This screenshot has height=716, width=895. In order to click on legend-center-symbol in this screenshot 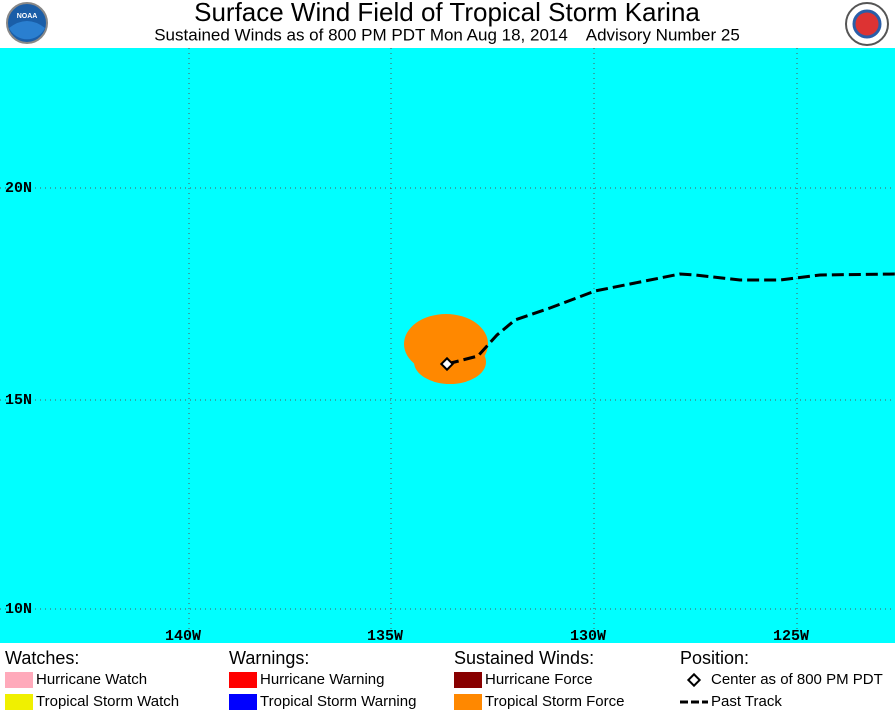, I will do `click(694, 680)`.